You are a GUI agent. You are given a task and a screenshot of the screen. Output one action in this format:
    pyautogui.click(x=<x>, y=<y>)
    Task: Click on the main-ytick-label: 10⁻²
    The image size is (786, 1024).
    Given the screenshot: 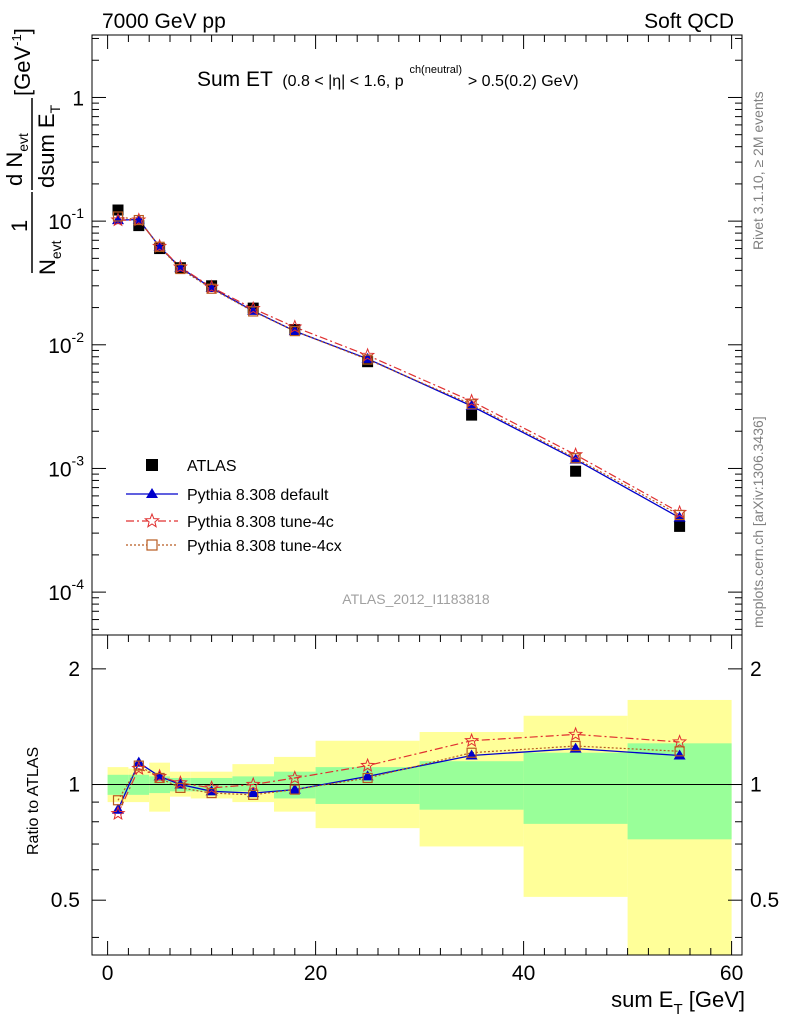 What is the action you would take?
    pyautogui.click(x=66, y=343)
    